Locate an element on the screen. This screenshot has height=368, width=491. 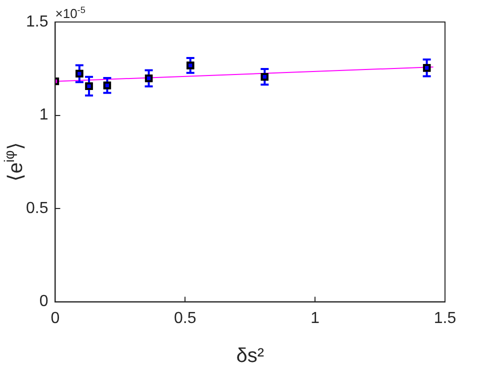
x-tick-label: 1 is located at coordinates (315, 318).